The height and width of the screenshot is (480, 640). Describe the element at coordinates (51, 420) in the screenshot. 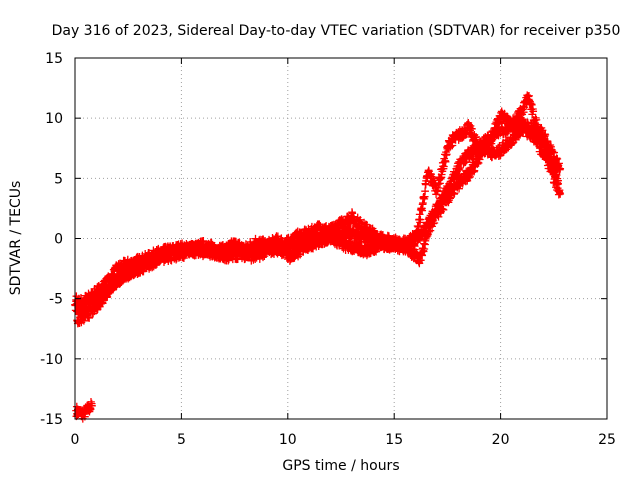

I see `y-tick-label: -15` at that location.